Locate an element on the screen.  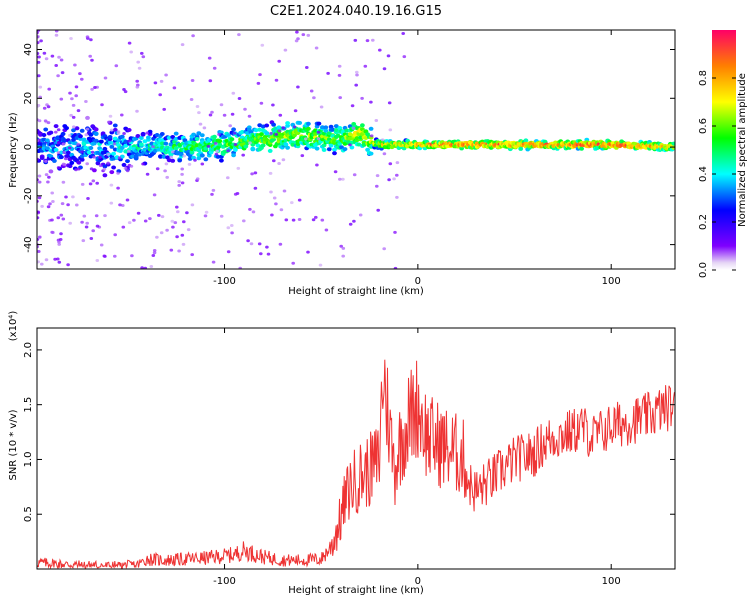
colorbar-ticks: 0.0 0.2 0.4 0.6 0.8 is located at coordinates (717, 174).